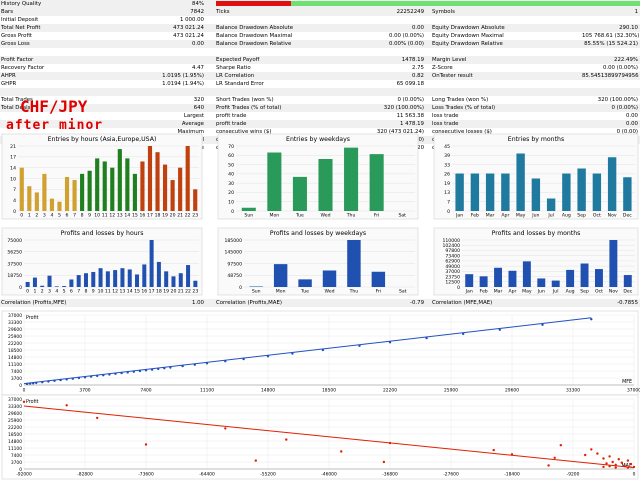  What do you see at coordinates (207, 475) in the screenshot?
I see `scatter-mae-x-tick: -64400` at bounding box center [207, 475].